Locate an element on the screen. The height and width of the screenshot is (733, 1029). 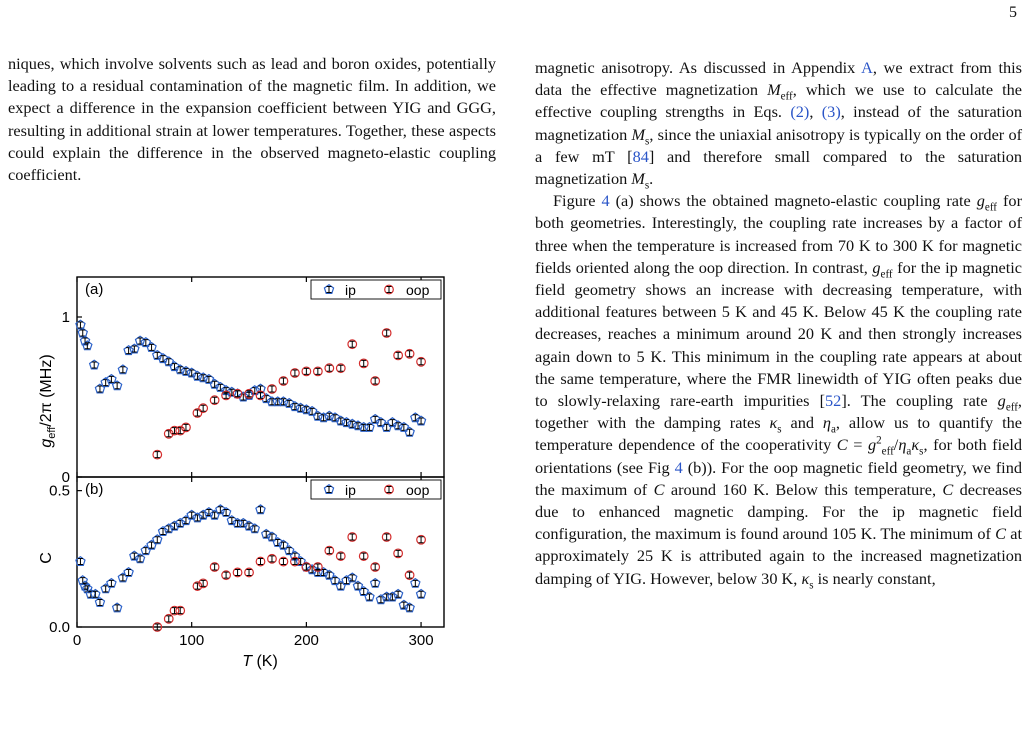
panel-a-y-tick-label: 0 is located at coordinates (66, 477).